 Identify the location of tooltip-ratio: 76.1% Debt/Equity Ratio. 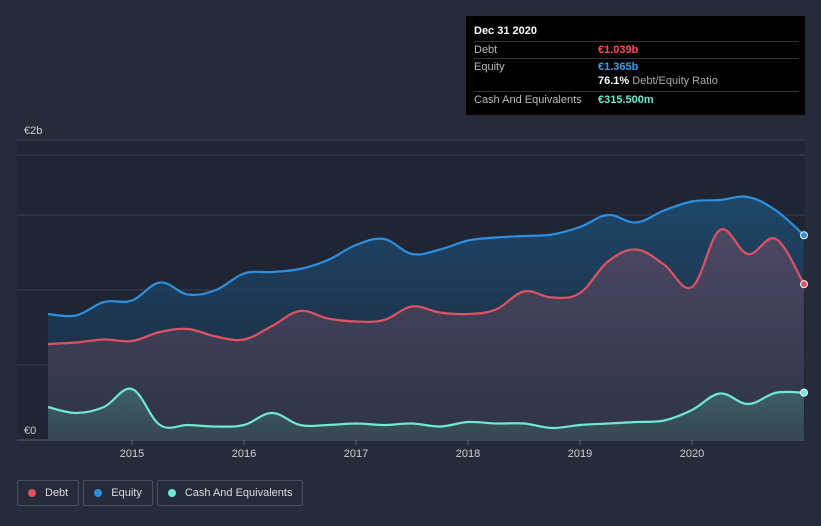
(658, 81).